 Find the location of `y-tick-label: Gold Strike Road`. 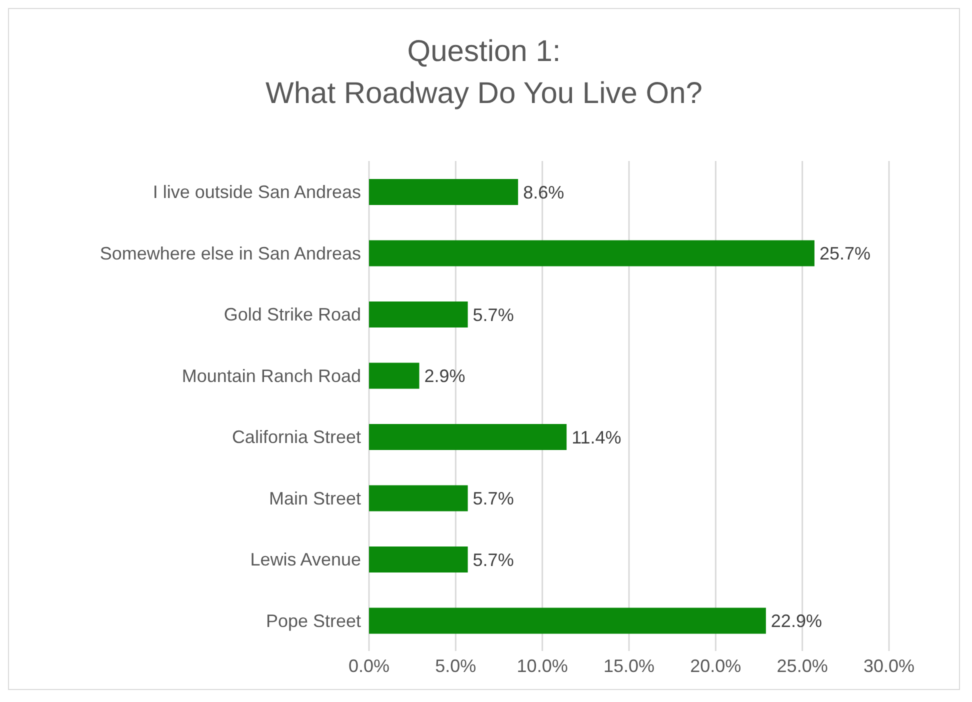

y-tick-label: Gold Strike Road is located at coordinates (292, 314).